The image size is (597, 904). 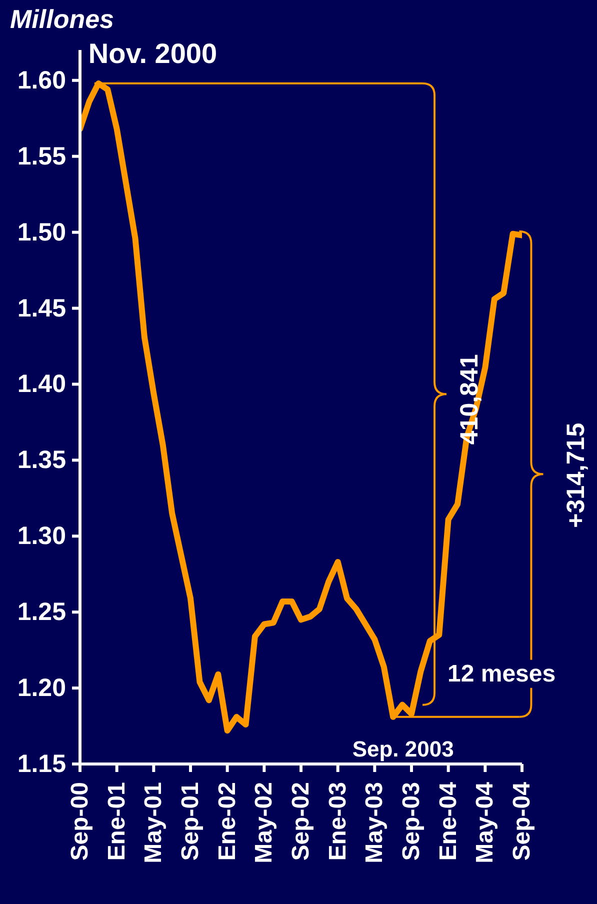 What do you see at coordinates (576, 475) in the screenshot?
I see `text: +314,715` at bounding box center [576, 475].